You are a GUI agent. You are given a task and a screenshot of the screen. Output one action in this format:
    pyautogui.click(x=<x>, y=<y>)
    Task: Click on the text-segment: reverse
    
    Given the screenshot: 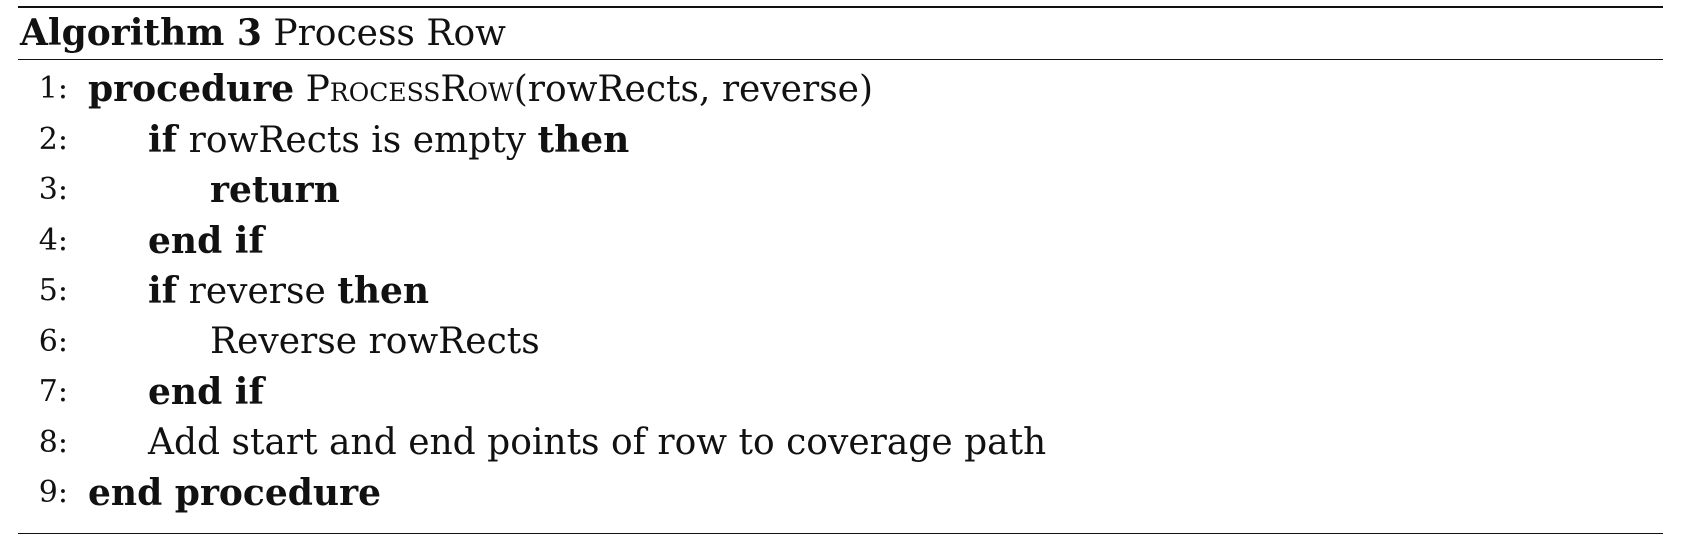 What is the action you would take?
    pyautogui.click(x=257, y=291)
    